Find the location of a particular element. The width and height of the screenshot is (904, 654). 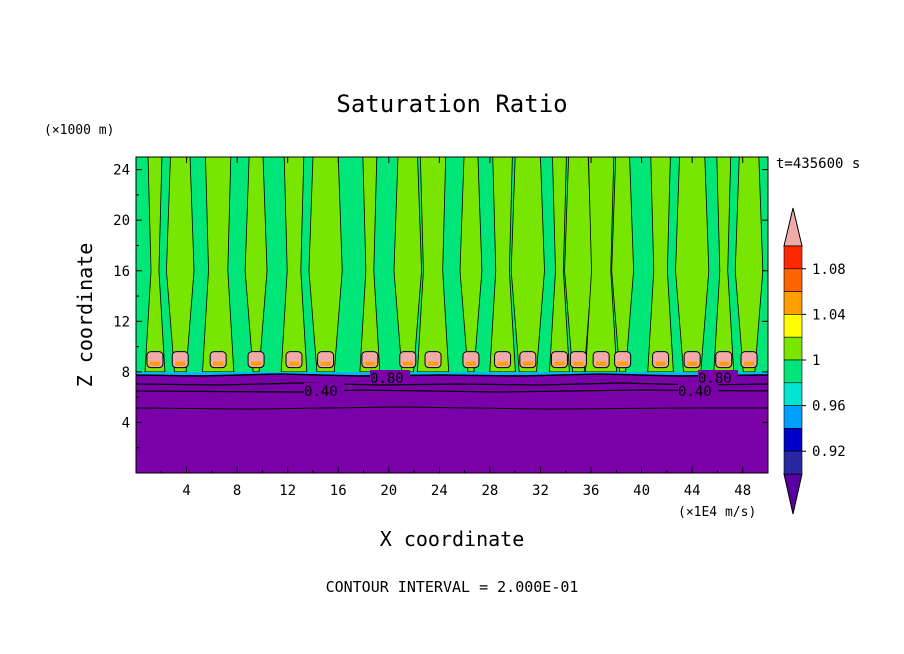

colorbar-label: 1 is located at coordinates (816, 361).